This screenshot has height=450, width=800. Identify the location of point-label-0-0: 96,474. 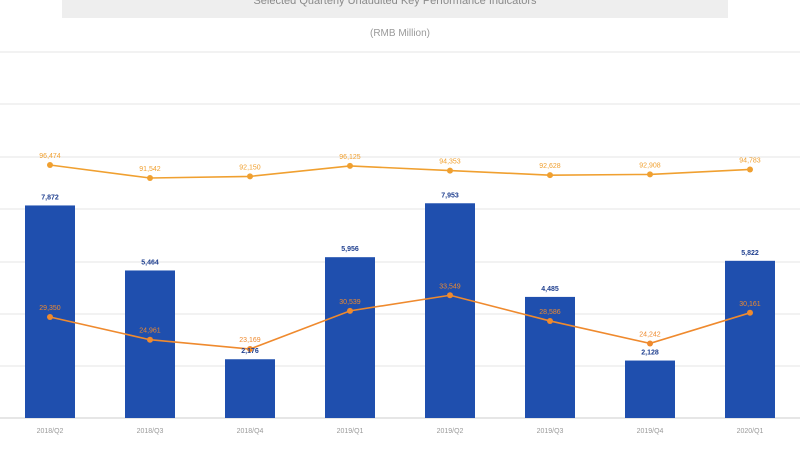
(50, 156).